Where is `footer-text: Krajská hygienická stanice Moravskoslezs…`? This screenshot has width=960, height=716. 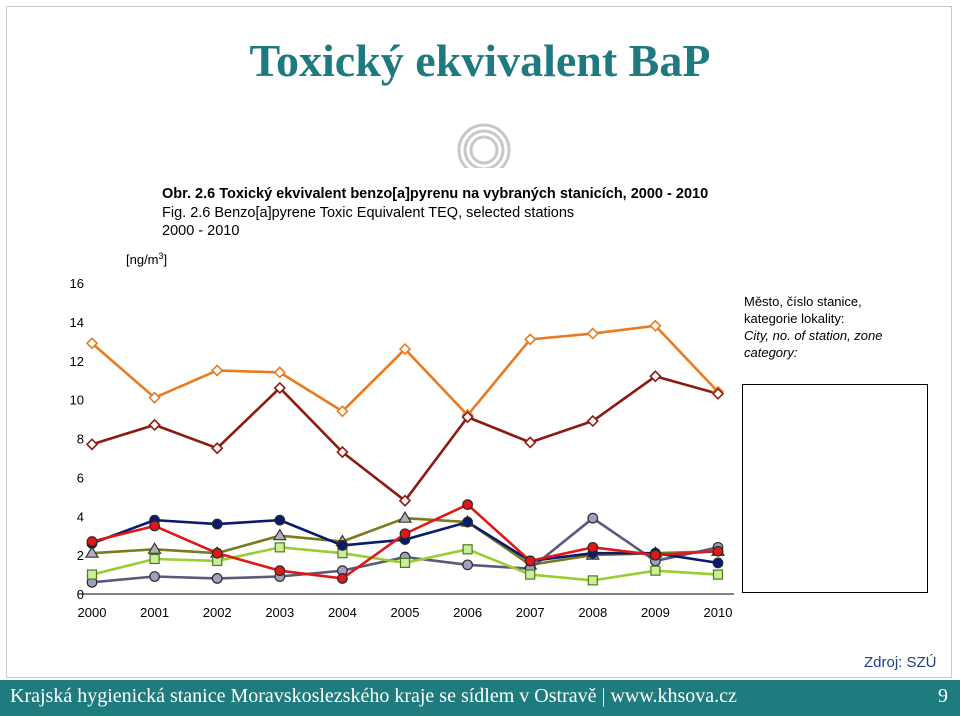
footer-text: Krajská hygienická stanice Moravskoslezs… is located at coordinates (373, 696).